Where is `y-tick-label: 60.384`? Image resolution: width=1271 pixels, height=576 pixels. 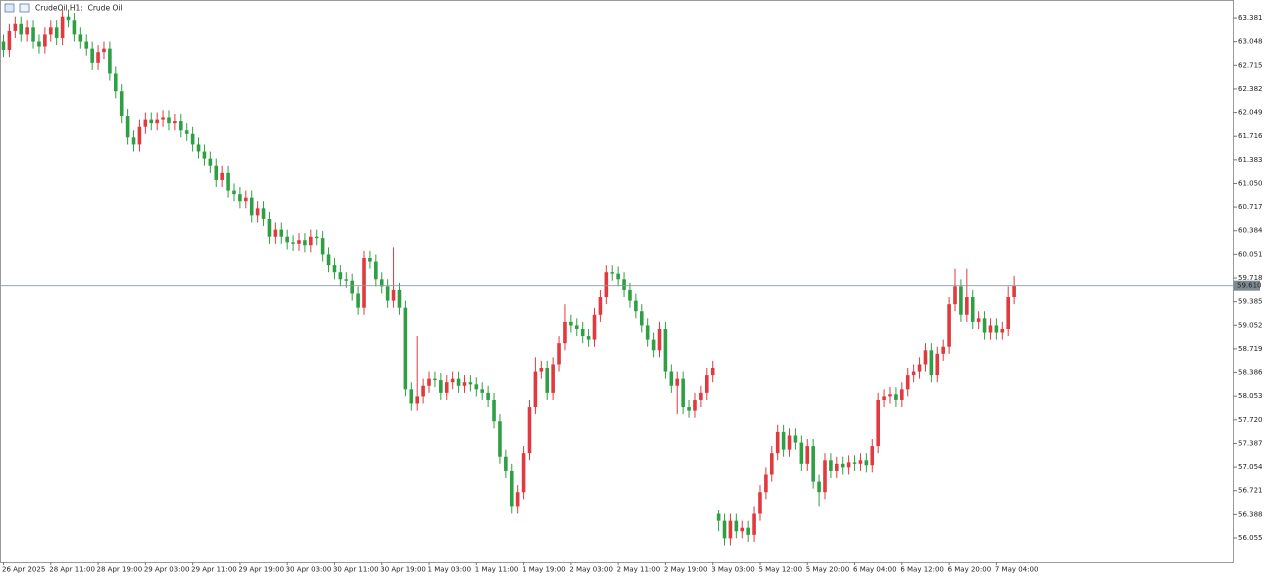 y-tick-label: 60.384 is located at coordinates (1250, 231).